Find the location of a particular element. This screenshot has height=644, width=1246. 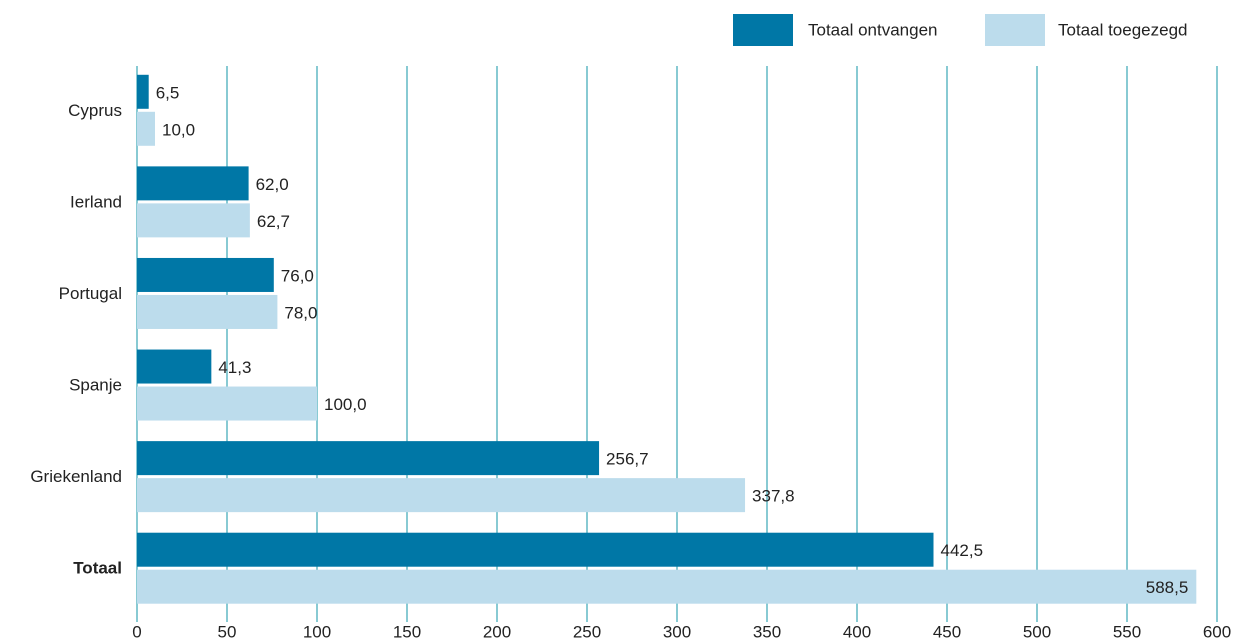

value-label: 76,0 is located at coordinates (297, 275).